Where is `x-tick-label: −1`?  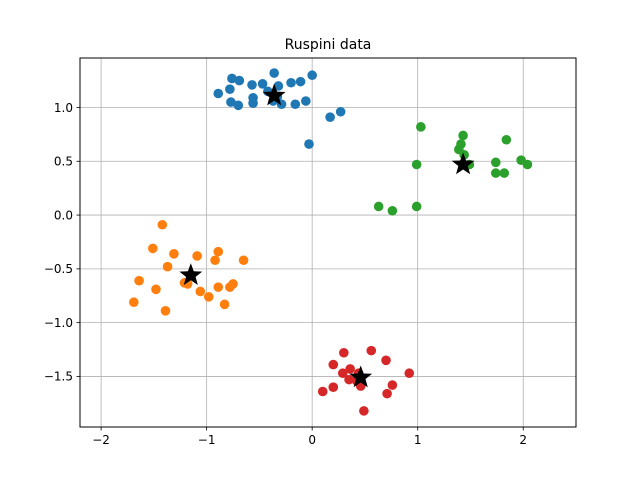
x-tick-label: −1 is located at coordinates (207, 440).